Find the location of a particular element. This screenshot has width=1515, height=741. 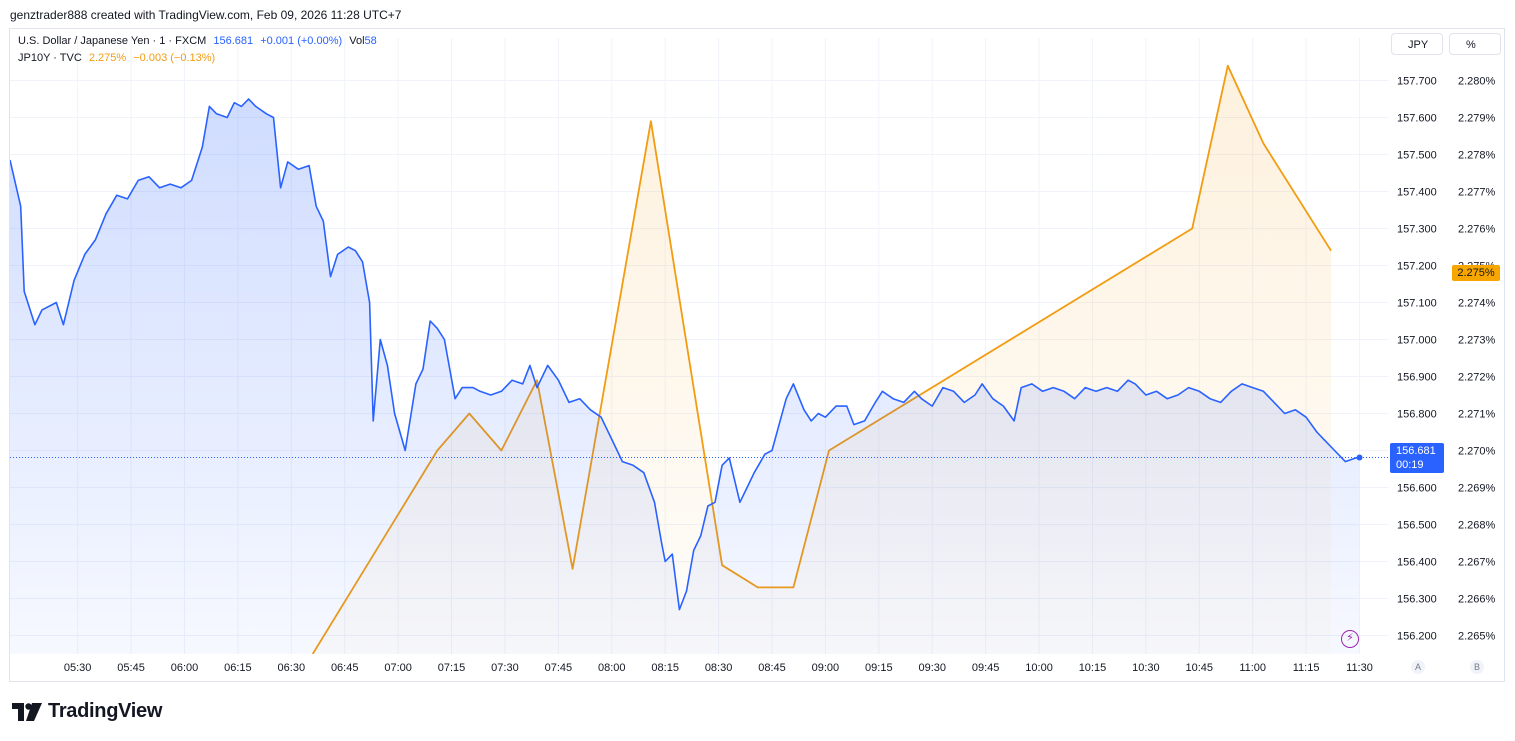

x-tick-label: 09:30 is located at coordinates (932, 668).